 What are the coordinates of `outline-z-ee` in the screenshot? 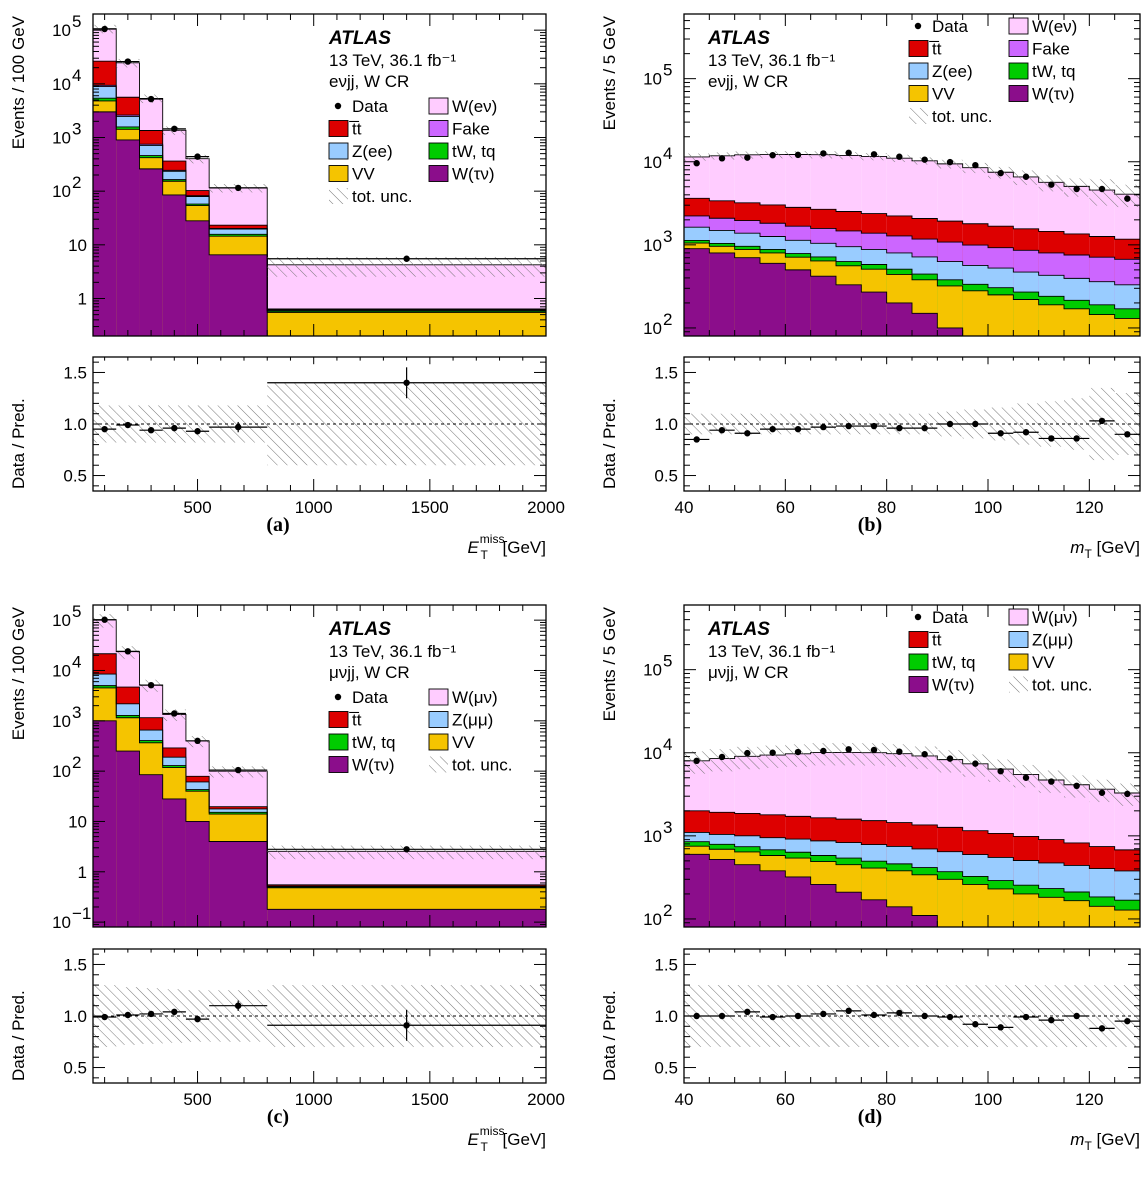 It's located at (319, 198).